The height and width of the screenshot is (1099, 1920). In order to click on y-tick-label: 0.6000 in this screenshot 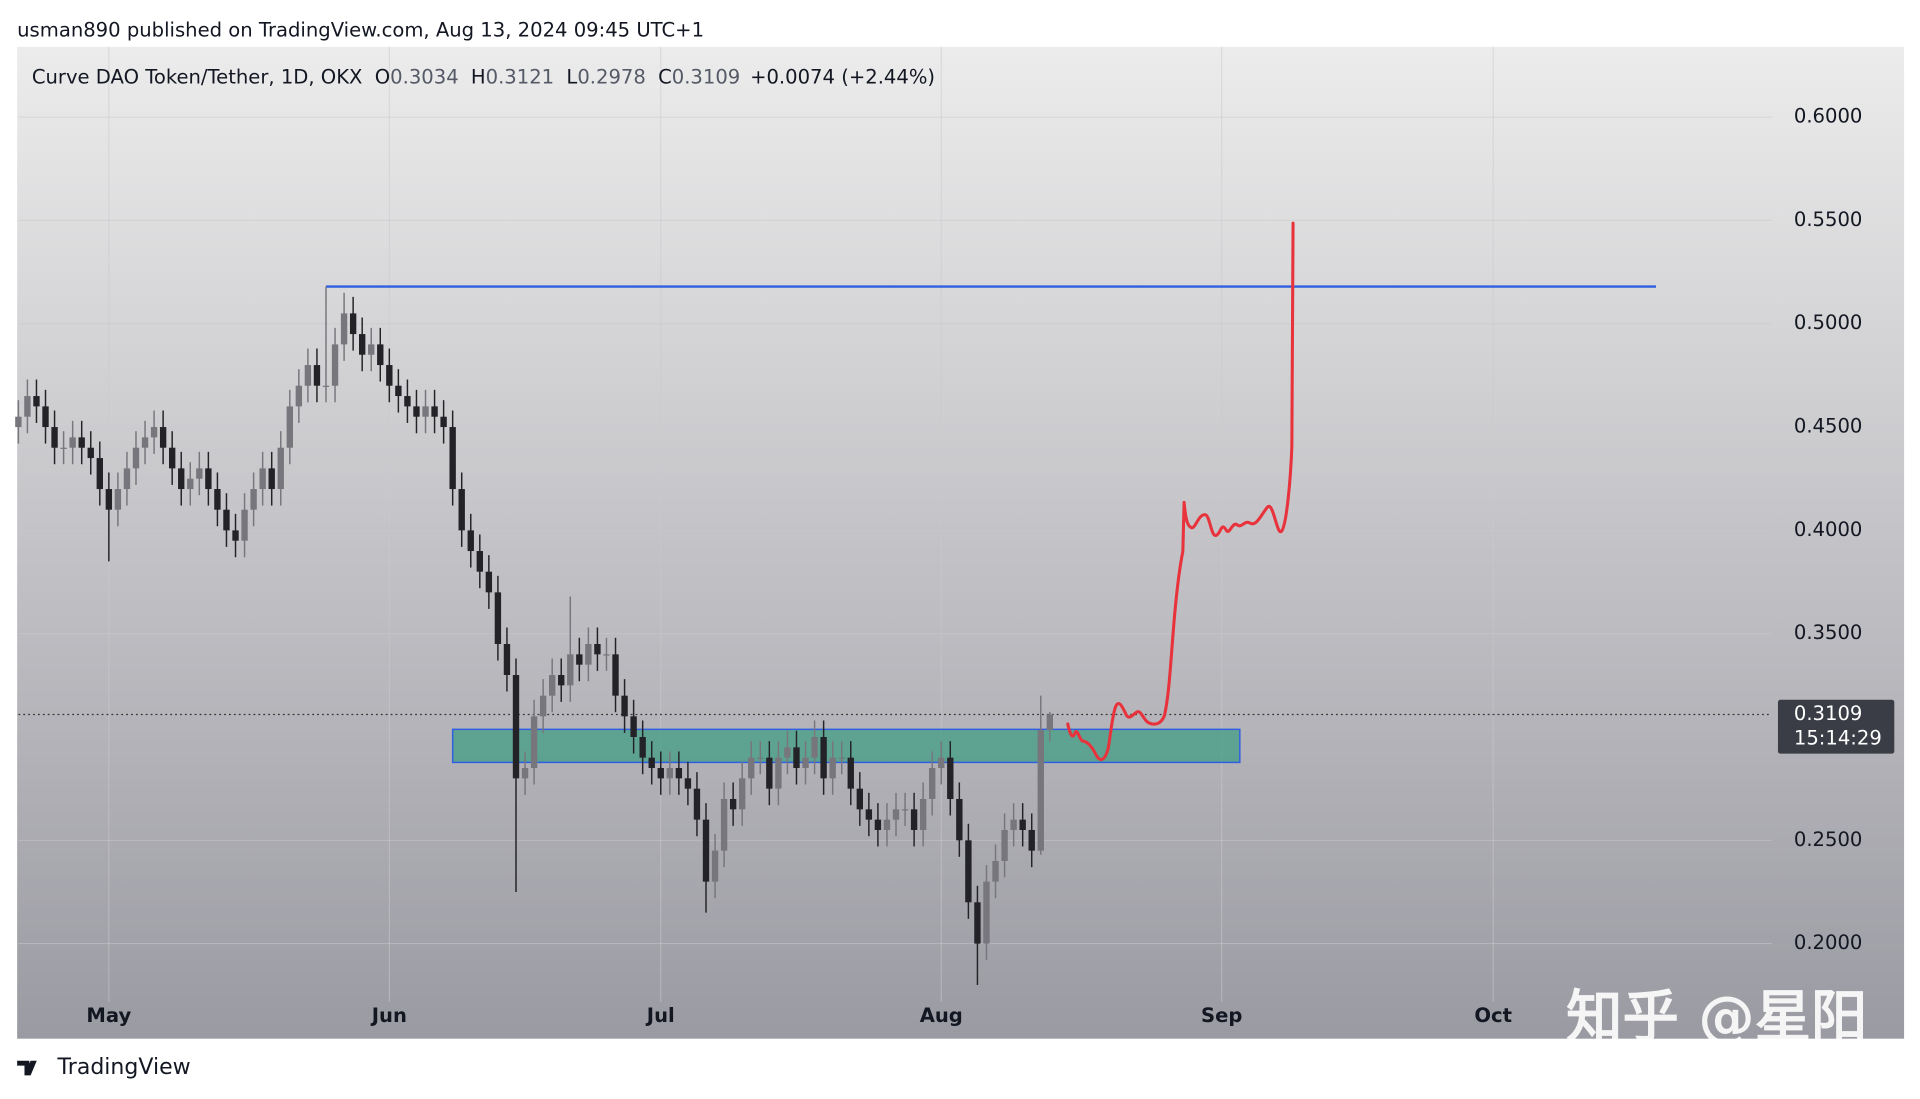, I will do `click(1828, 116)`.